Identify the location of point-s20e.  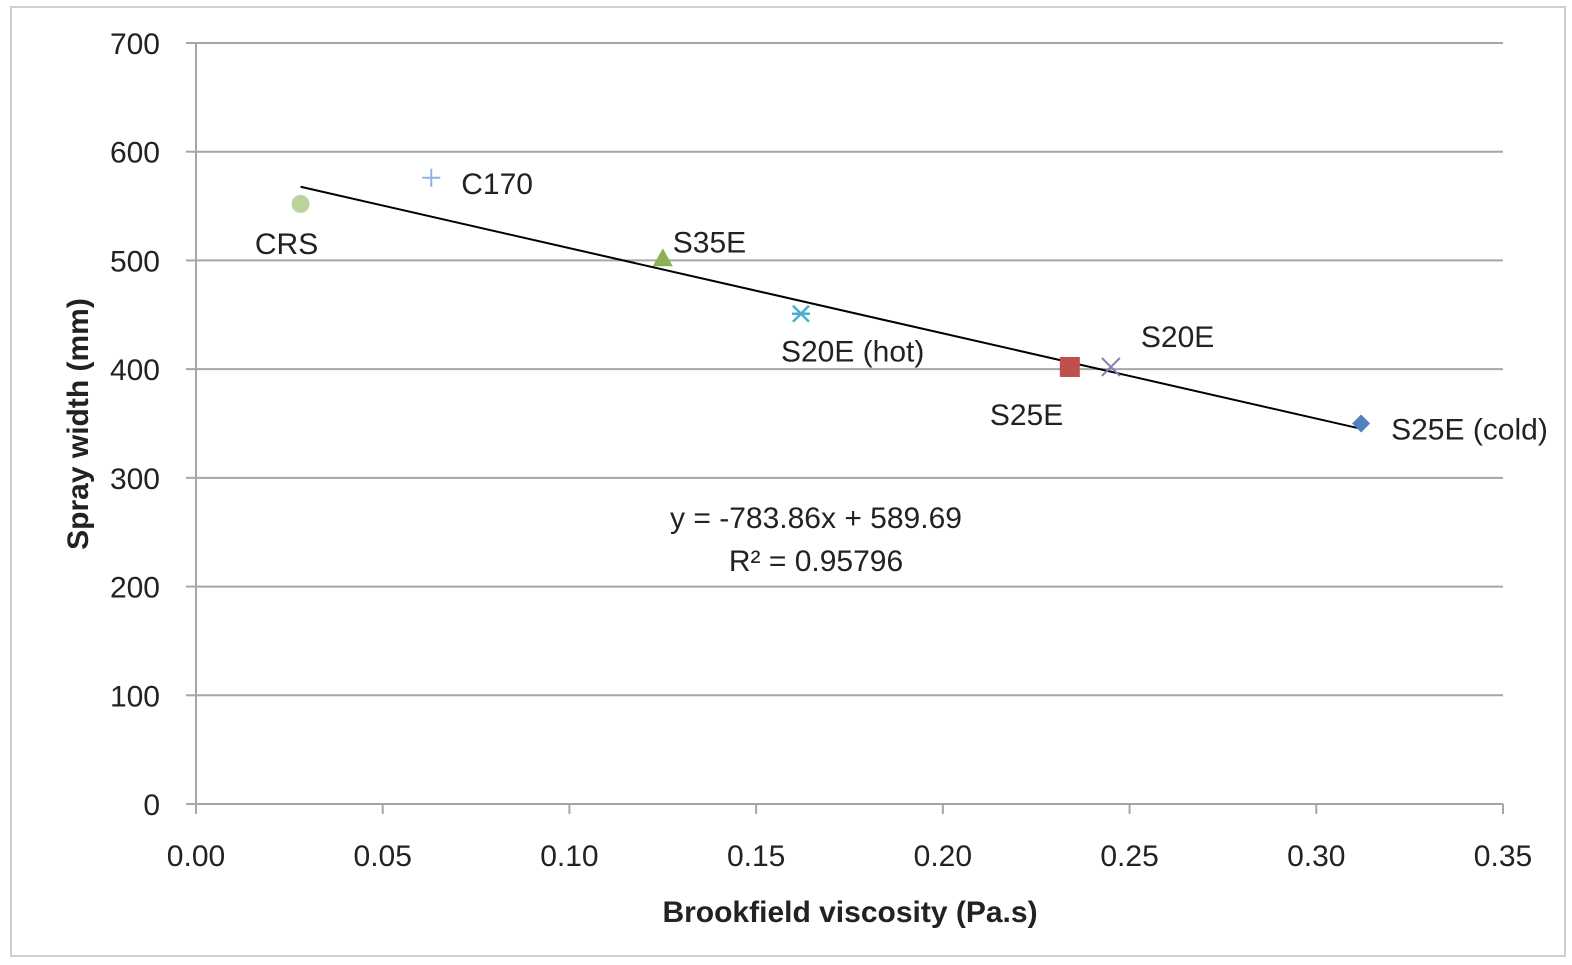
(1111, 367).